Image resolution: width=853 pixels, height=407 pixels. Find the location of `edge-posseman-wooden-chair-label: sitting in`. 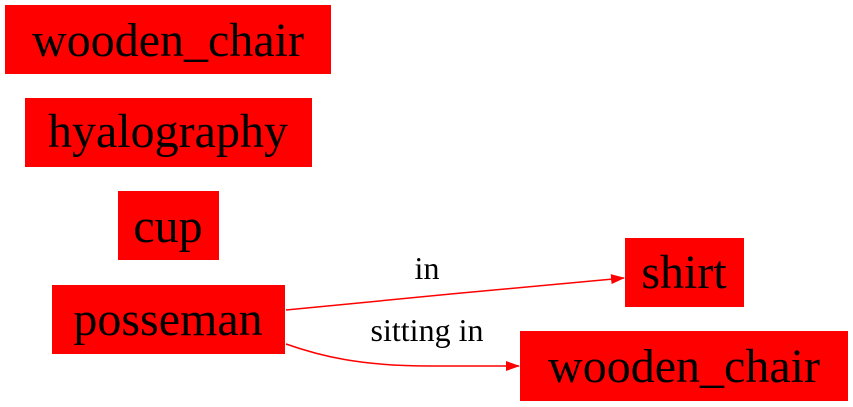

edge-posseman-wooden-chair-label: sitting in is located at coordinates (427, 330).